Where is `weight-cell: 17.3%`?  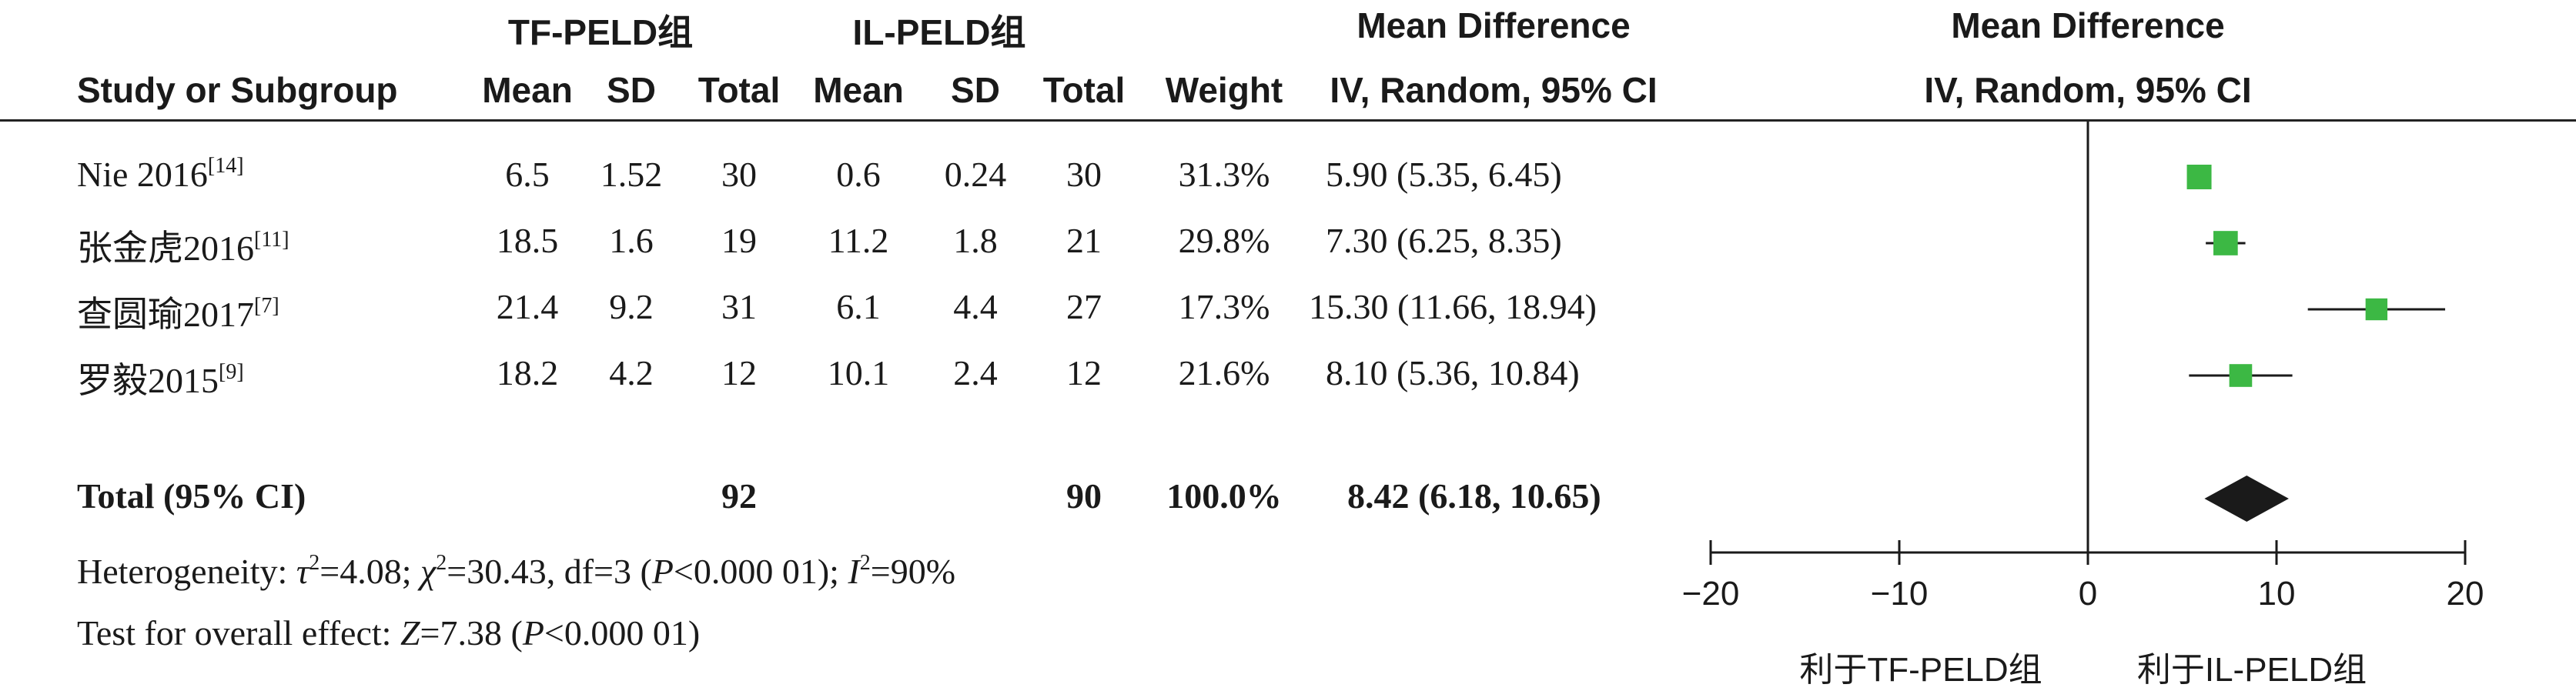 weight-cell: 17.3% is located at coordinates (1224, 306).